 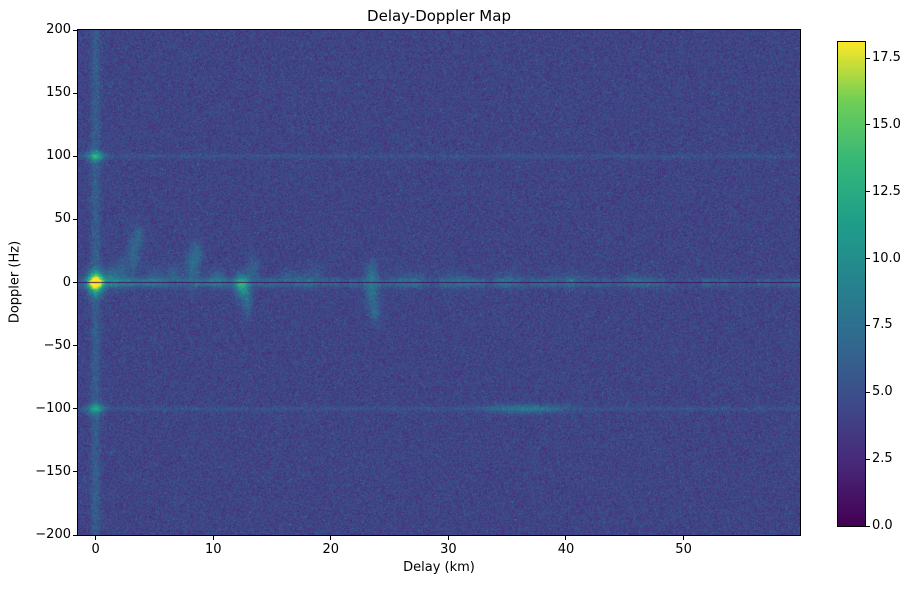 What do you see at coordinates (66, 282) in the screenshot?
I see `y-tick-label: 0` at bounding box center [66, 282].